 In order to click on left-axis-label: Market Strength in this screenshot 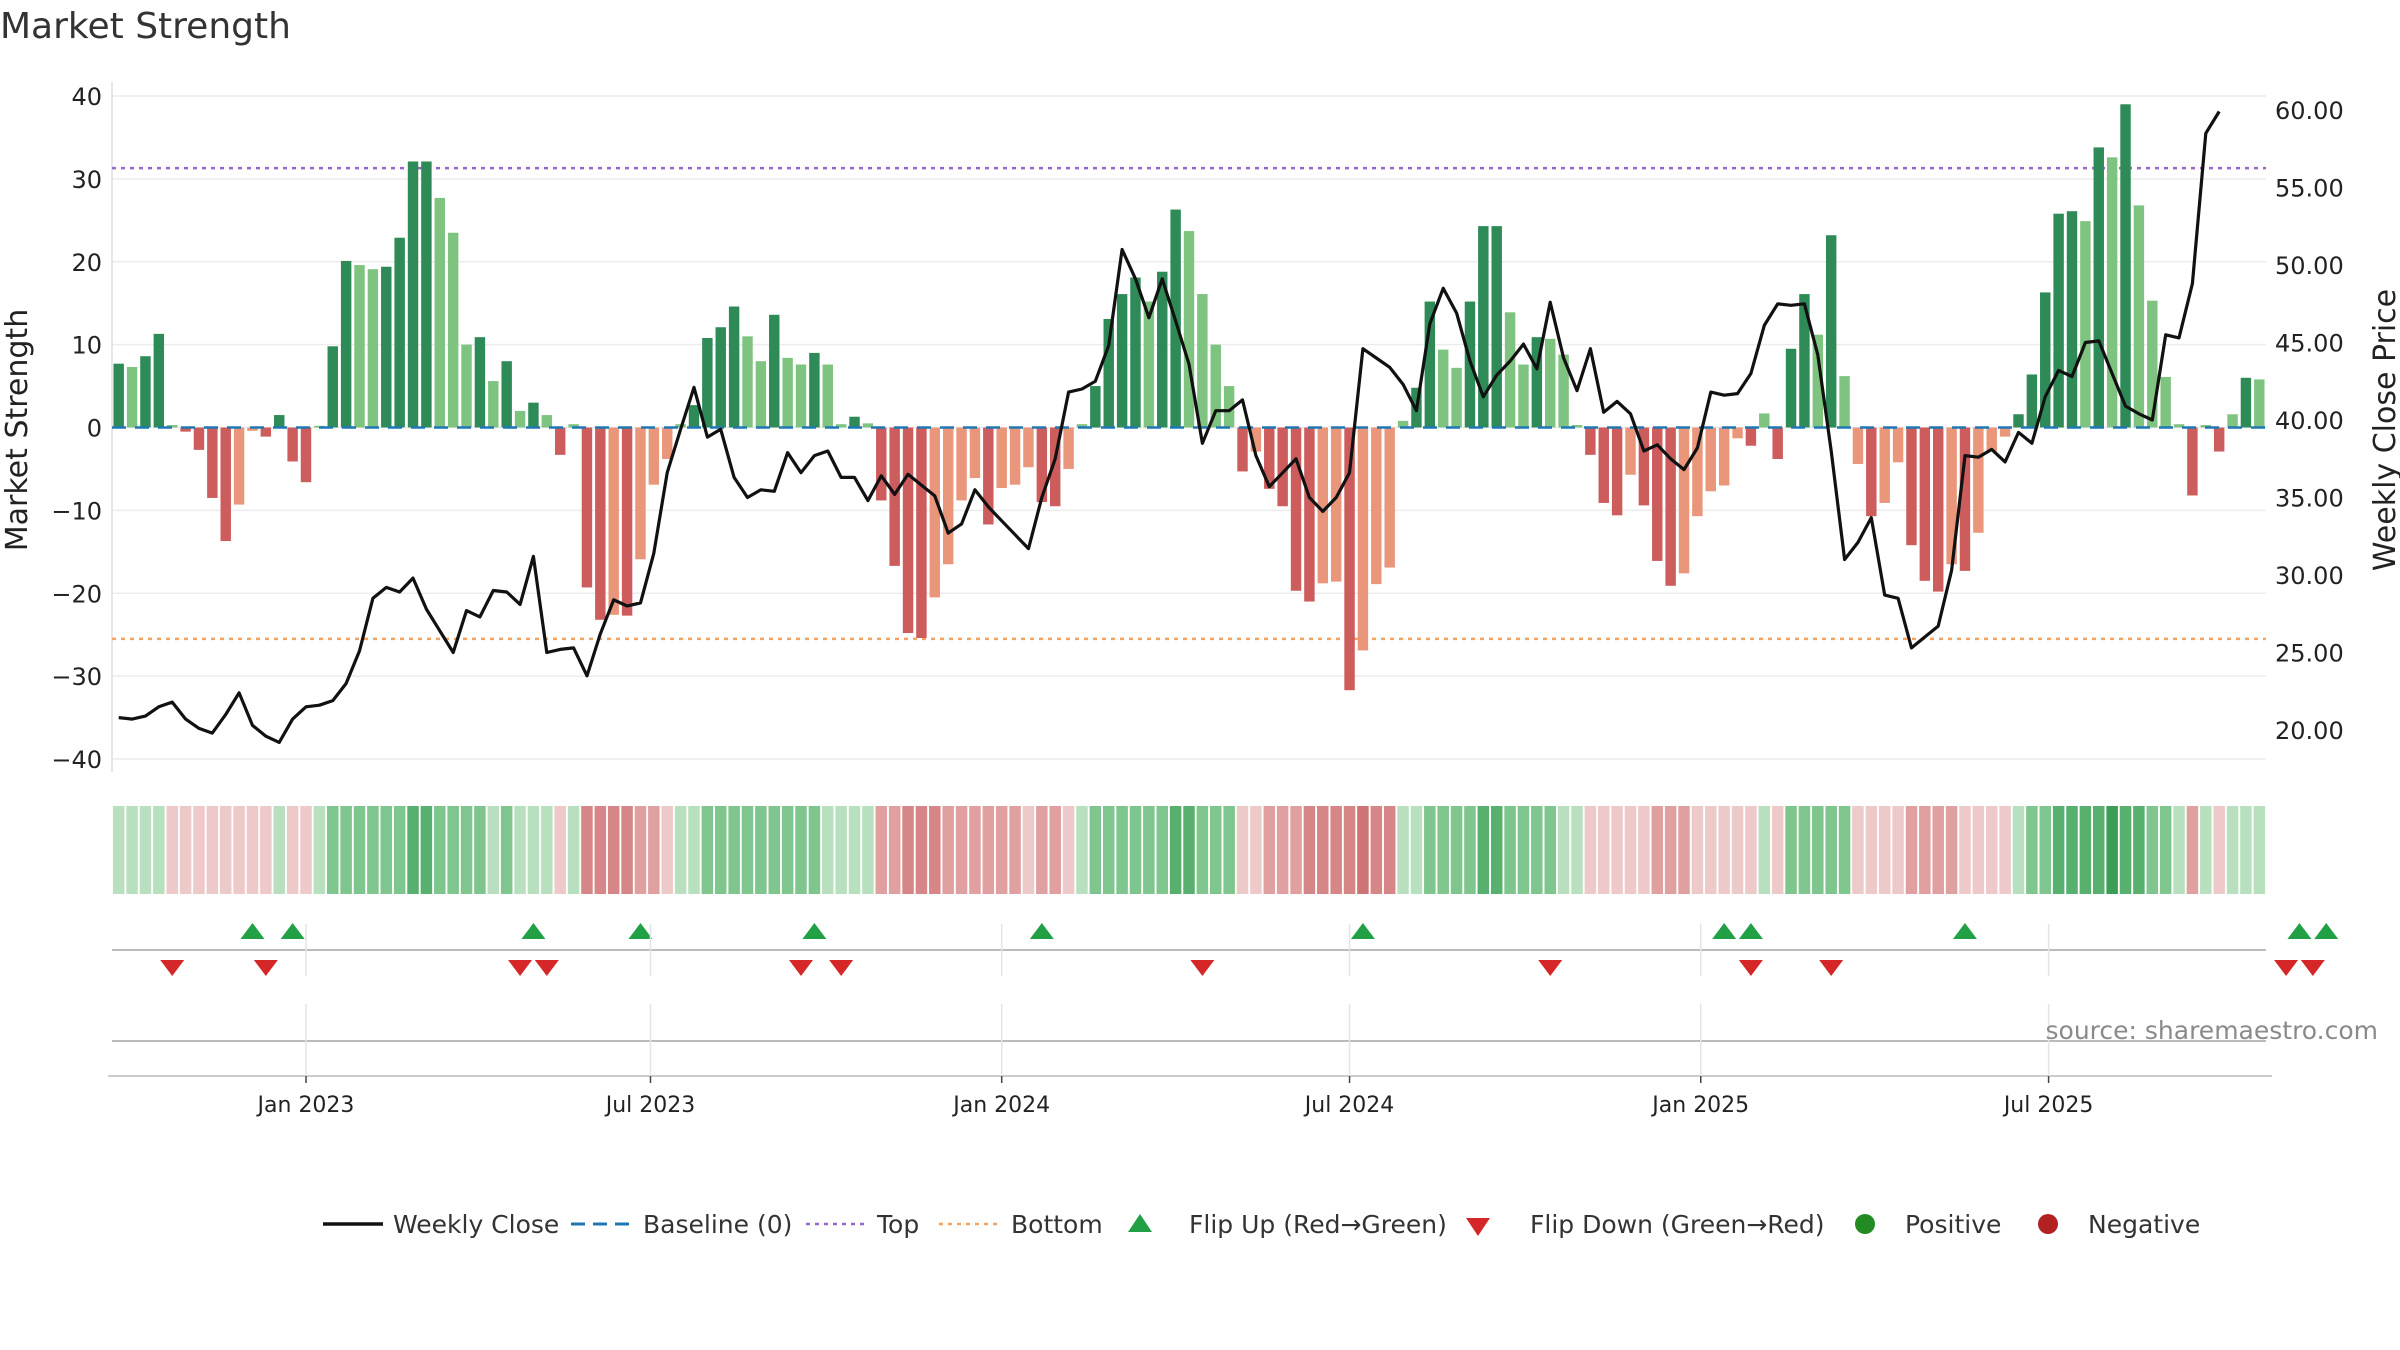, I will do `click(17, 430)`.